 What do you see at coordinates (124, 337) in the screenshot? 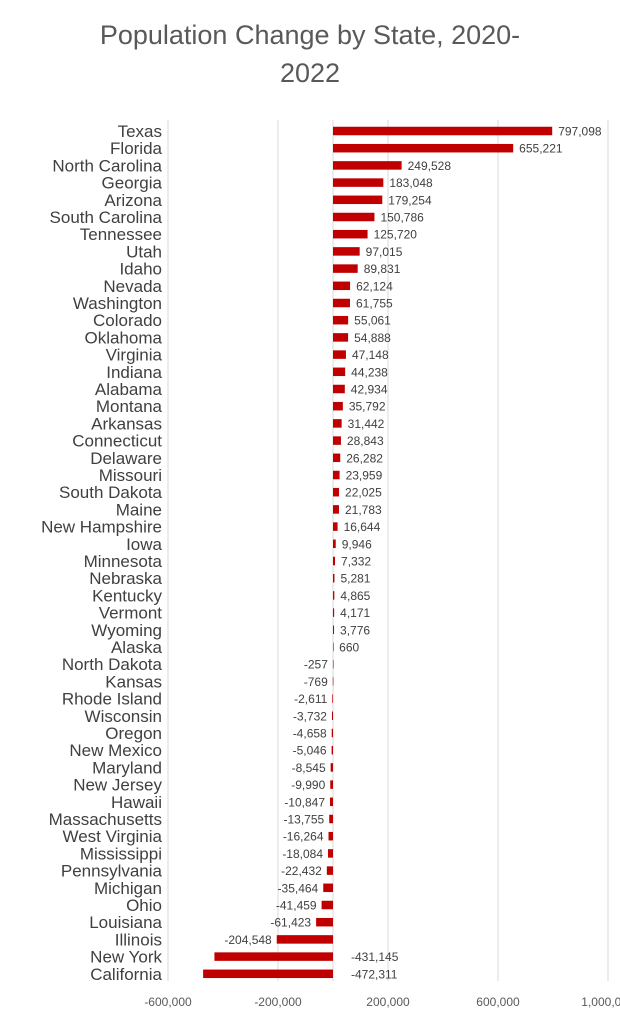
I see `category-label: Oklahoma` at bounding box center [124, 337].